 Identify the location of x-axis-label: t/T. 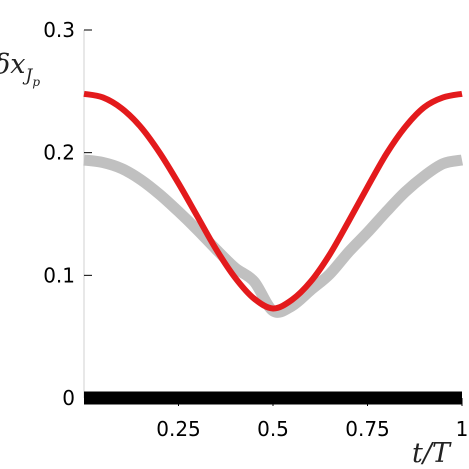
(432, 453).